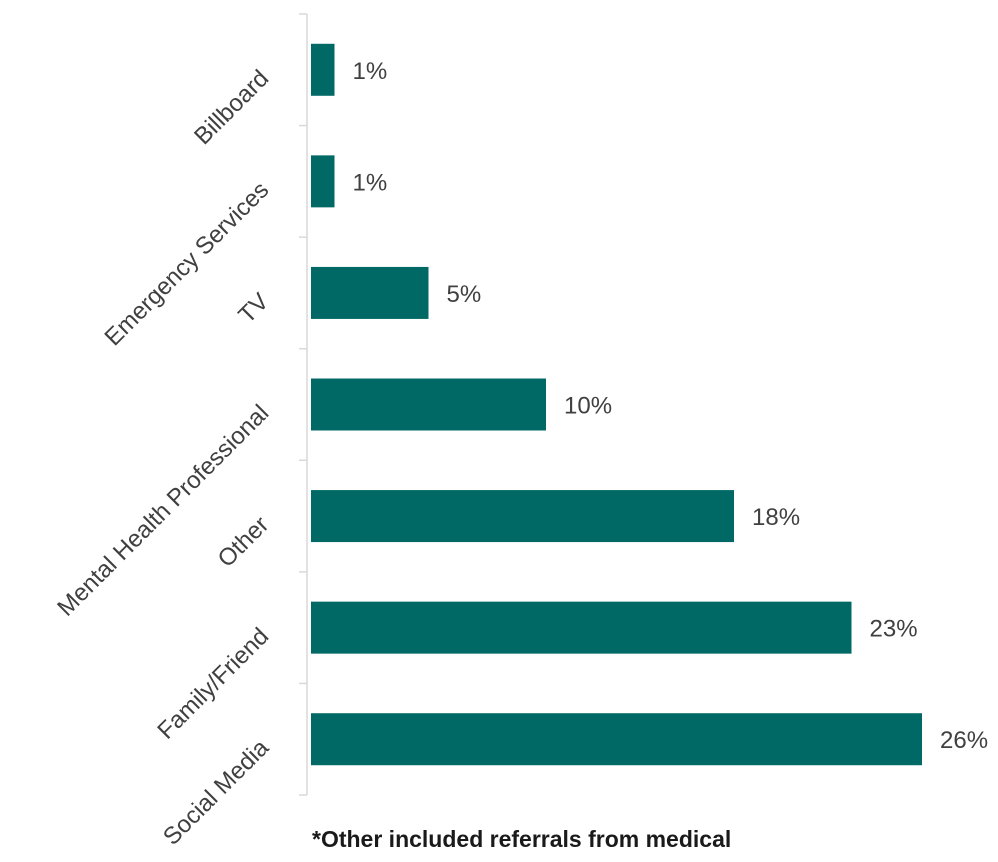 The width and height of the screenshot is (998, 862). What do you see at coordinates (588, 406) in the screenshot?
I see `data-label: 10%` at bounding box center [588, 406].